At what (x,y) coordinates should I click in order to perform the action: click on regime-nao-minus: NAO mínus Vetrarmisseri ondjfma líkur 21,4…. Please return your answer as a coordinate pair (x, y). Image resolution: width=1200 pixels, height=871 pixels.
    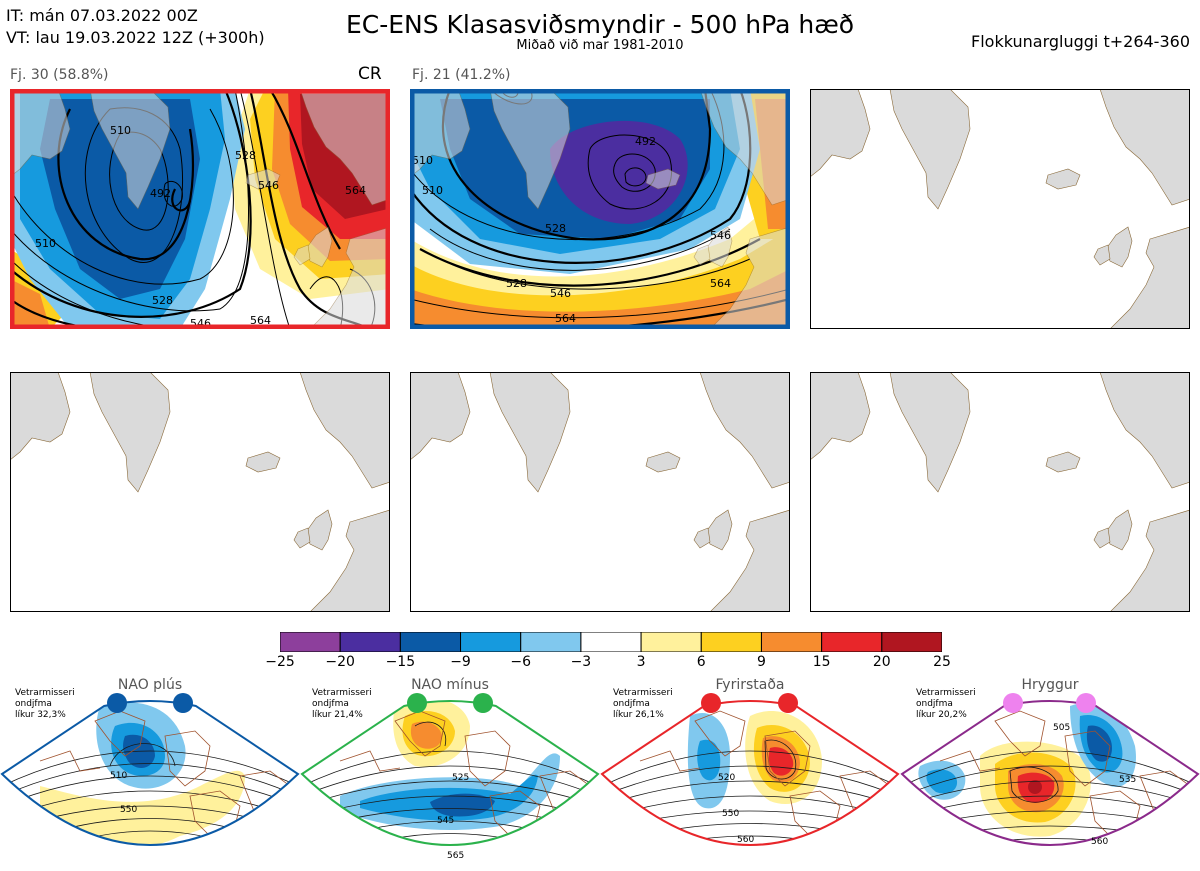
    Looking at the image, I should click on (450, 773).